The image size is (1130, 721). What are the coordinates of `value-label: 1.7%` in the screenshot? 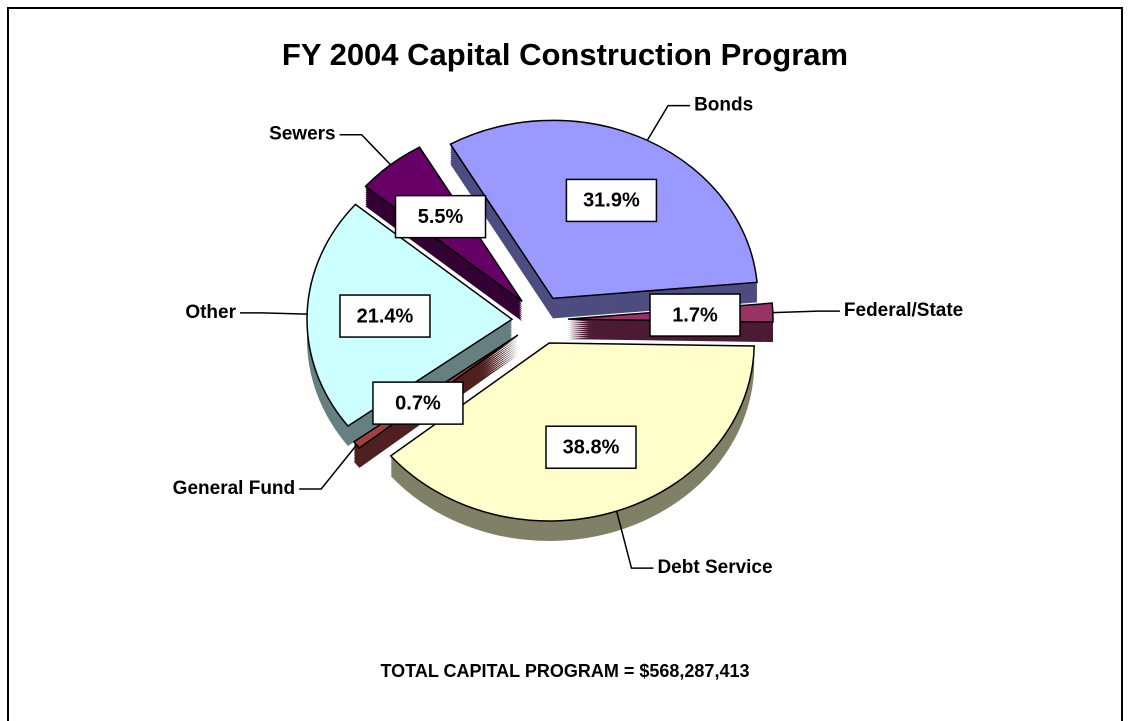 It's located at (695, 315).